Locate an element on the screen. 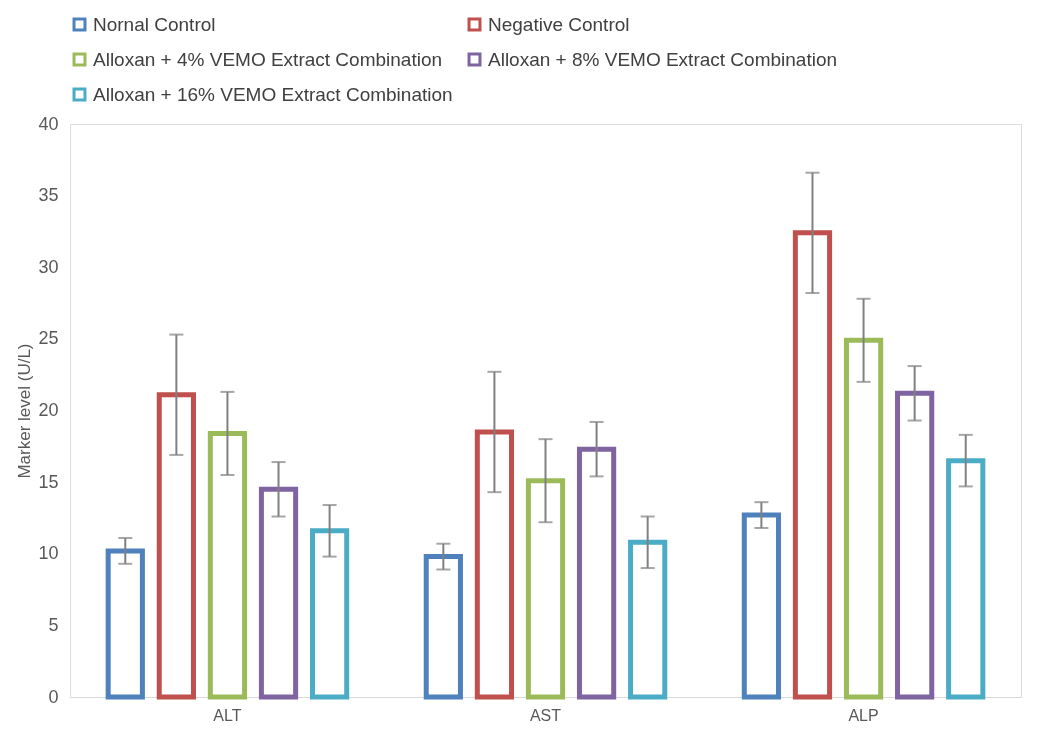 This screenshot has height=733, width=1061. legend-label: Alloxan + 16% VEMO Extract Combination is located at coordinates (273, 94).